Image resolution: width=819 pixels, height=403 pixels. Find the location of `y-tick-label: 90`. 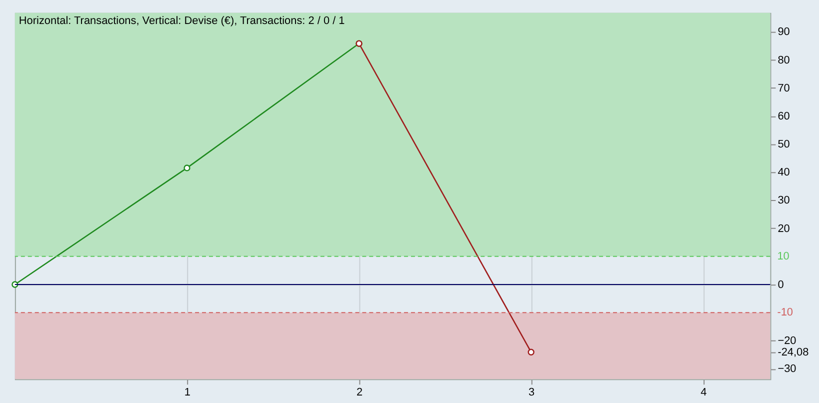

y-tick-label: 90 is located at coordinates (784, 32).